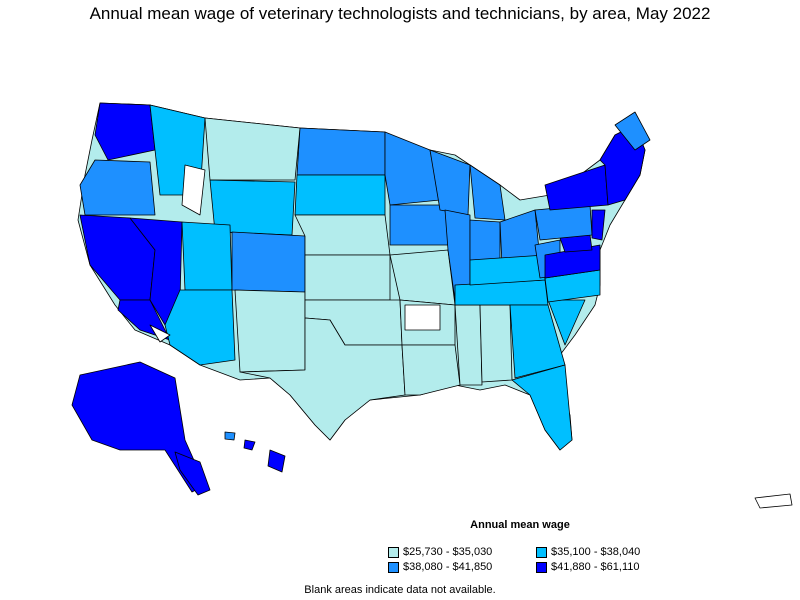  Describe the element at coordinates (496, 343) in the screenshot. I see `area-alabama` at that location.